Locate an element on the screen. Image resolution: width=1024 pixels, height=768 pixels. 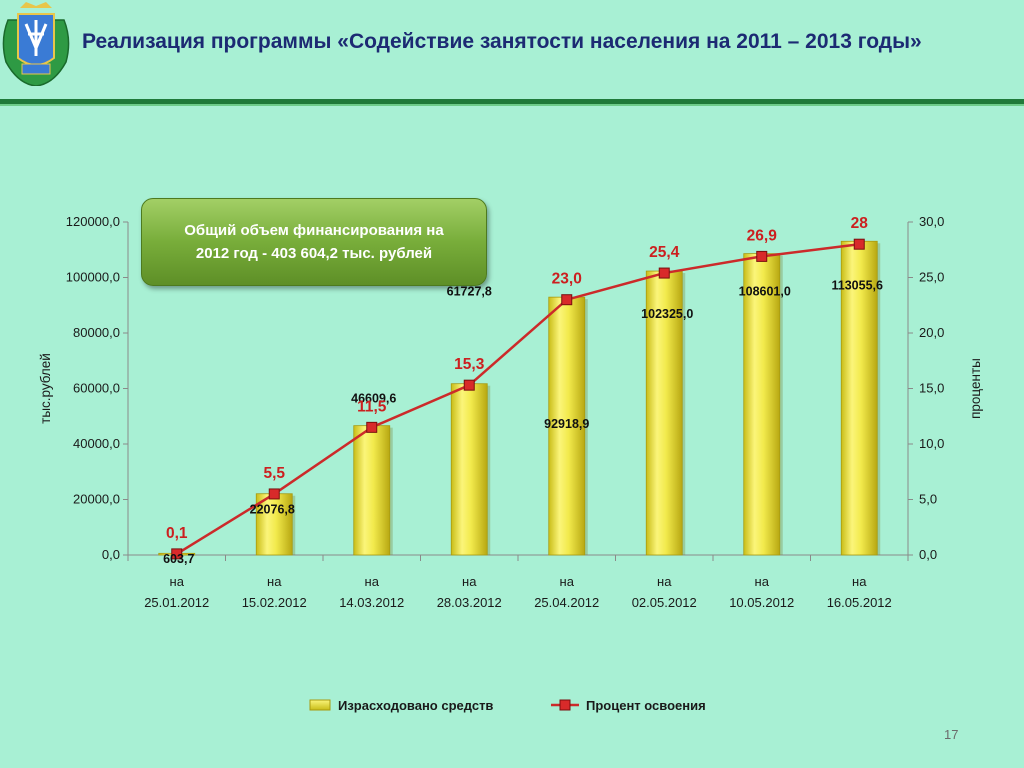
bar-value-label: 603,7 is located at coordinates (178, 559).